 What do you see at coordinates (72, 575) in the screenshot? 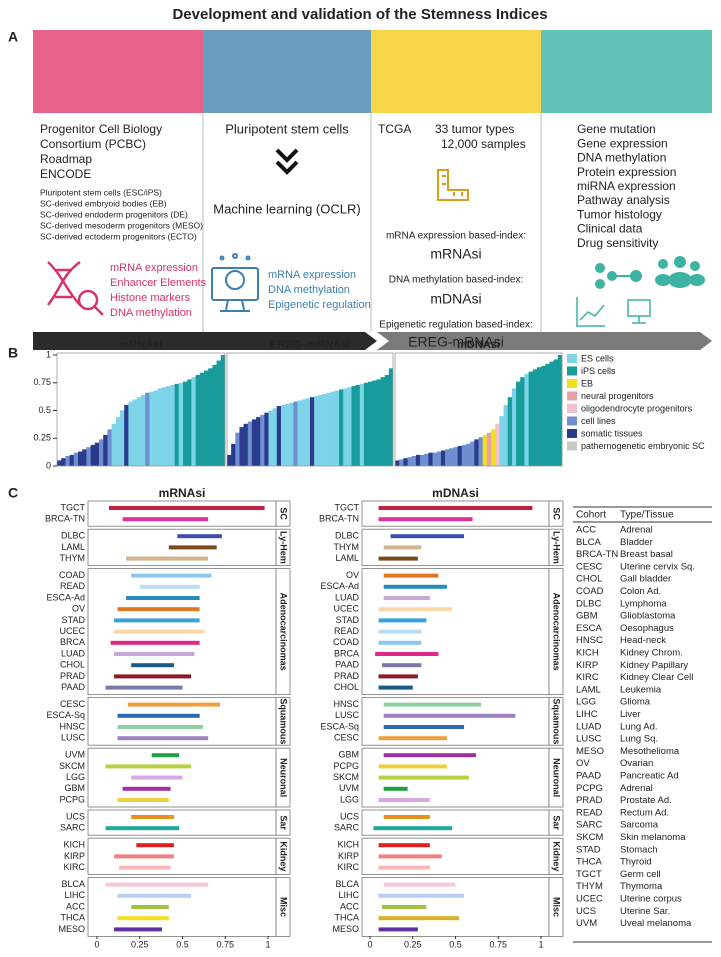
I see `row-label: COAD` at bounding box center [72, 575].